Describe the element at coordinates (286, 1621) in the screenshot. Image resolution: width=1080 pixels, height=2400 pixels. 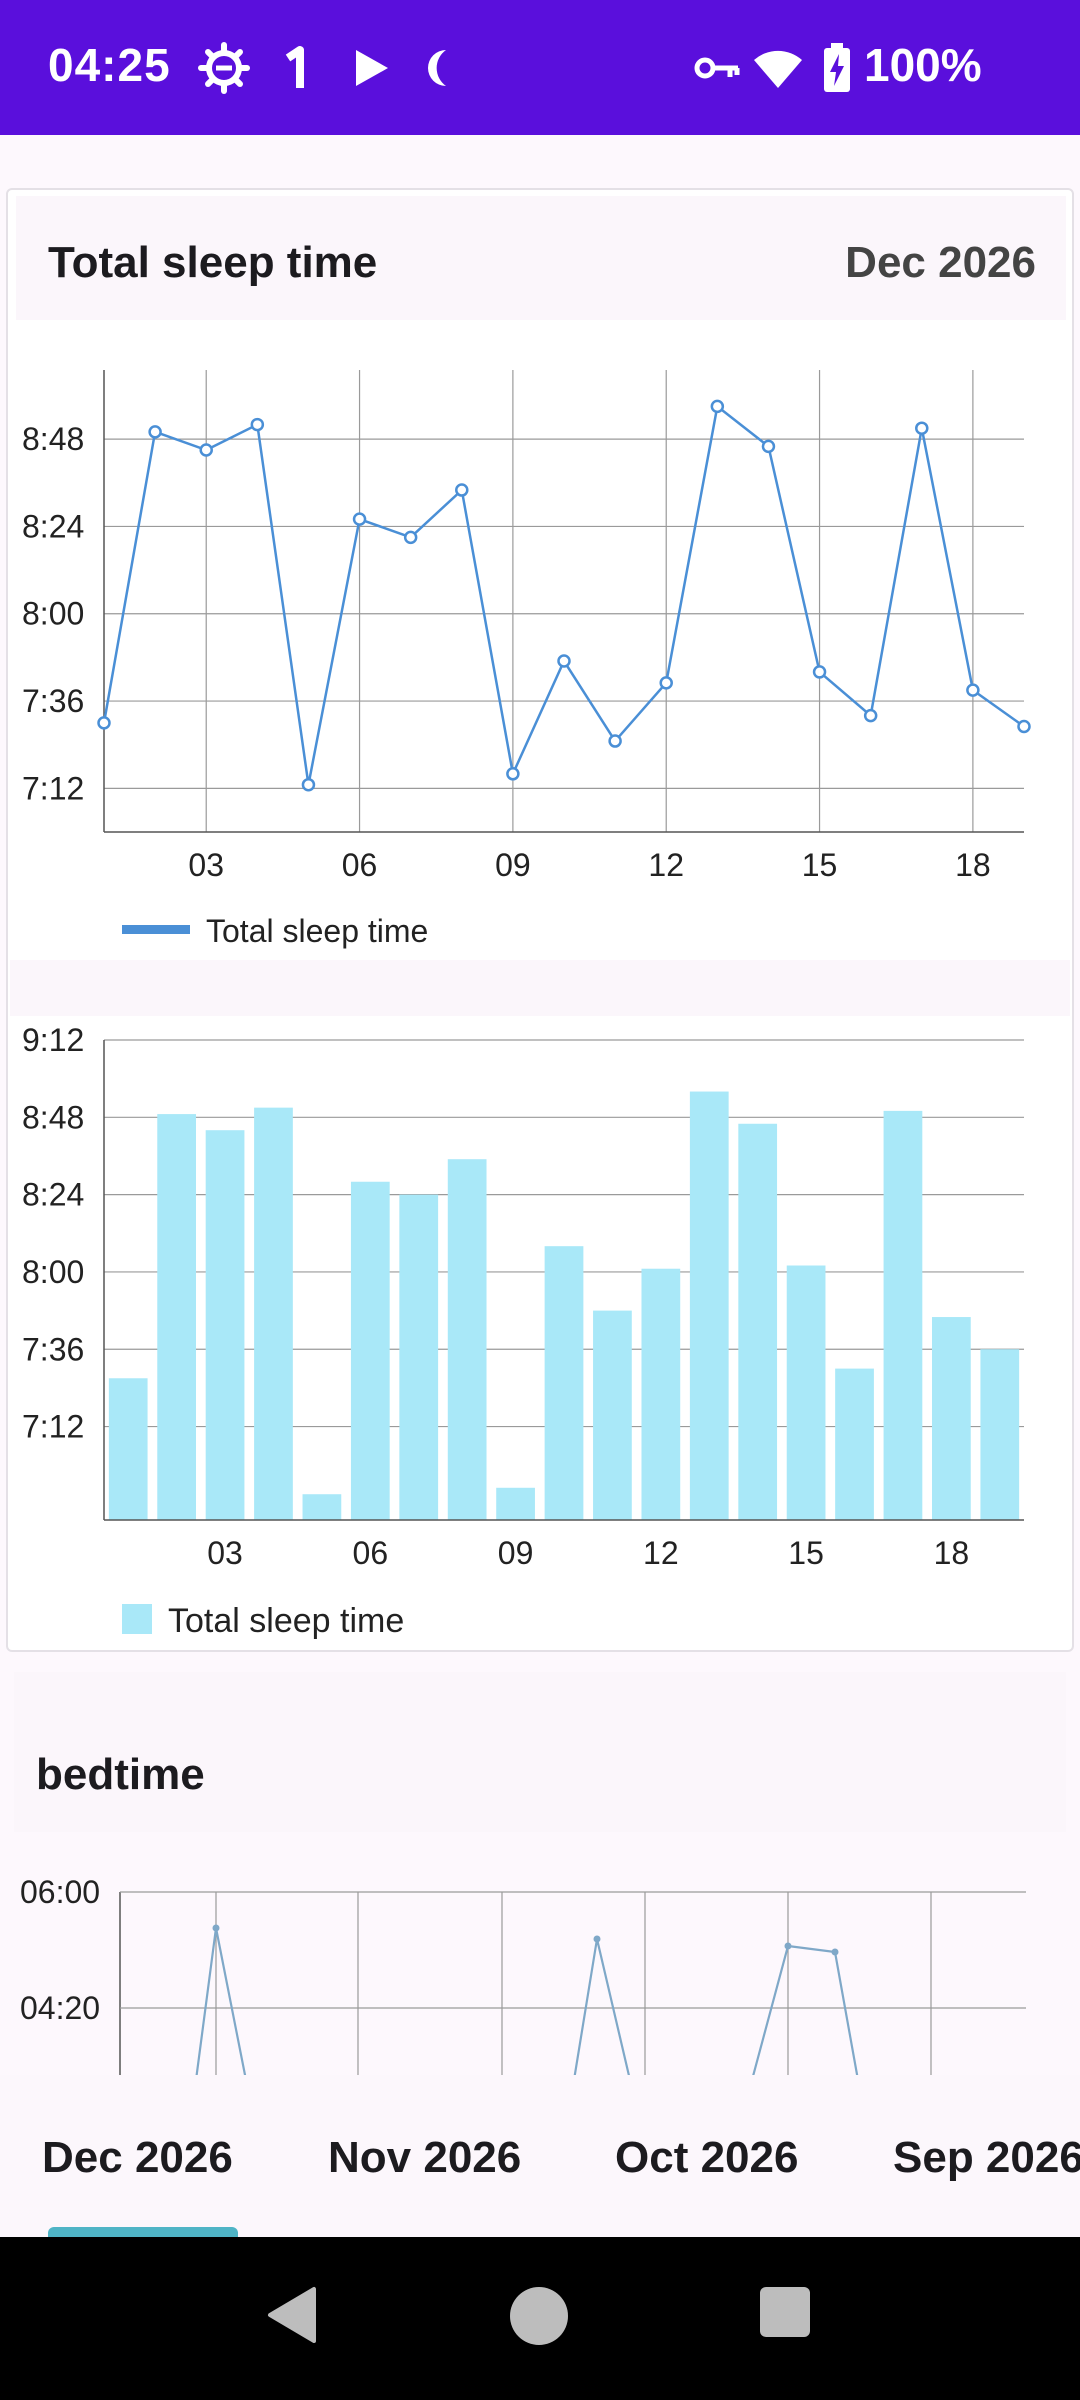
I see `legend-label: Total sleep time` at that location.